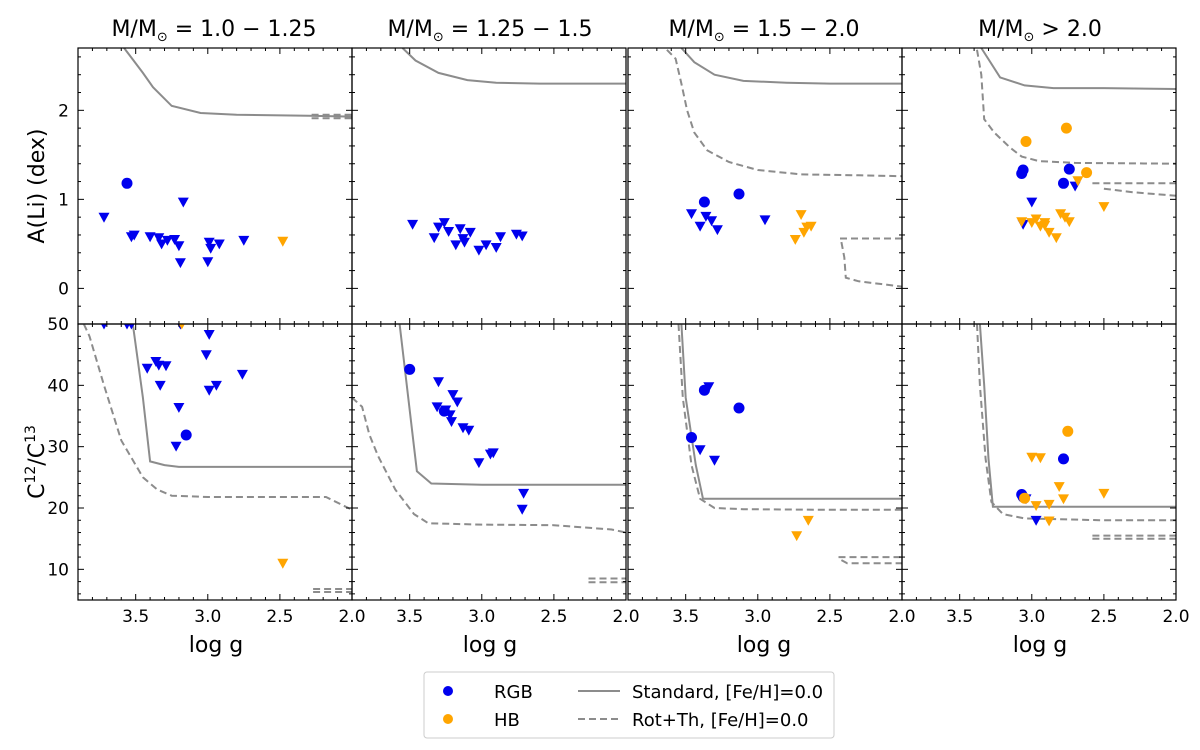 The image size is (1200, 750). What do you see at coordinates (1139, 192) in the screenshot?
I see `rotth-model-line-segment` at bounding box center [1139, 192].